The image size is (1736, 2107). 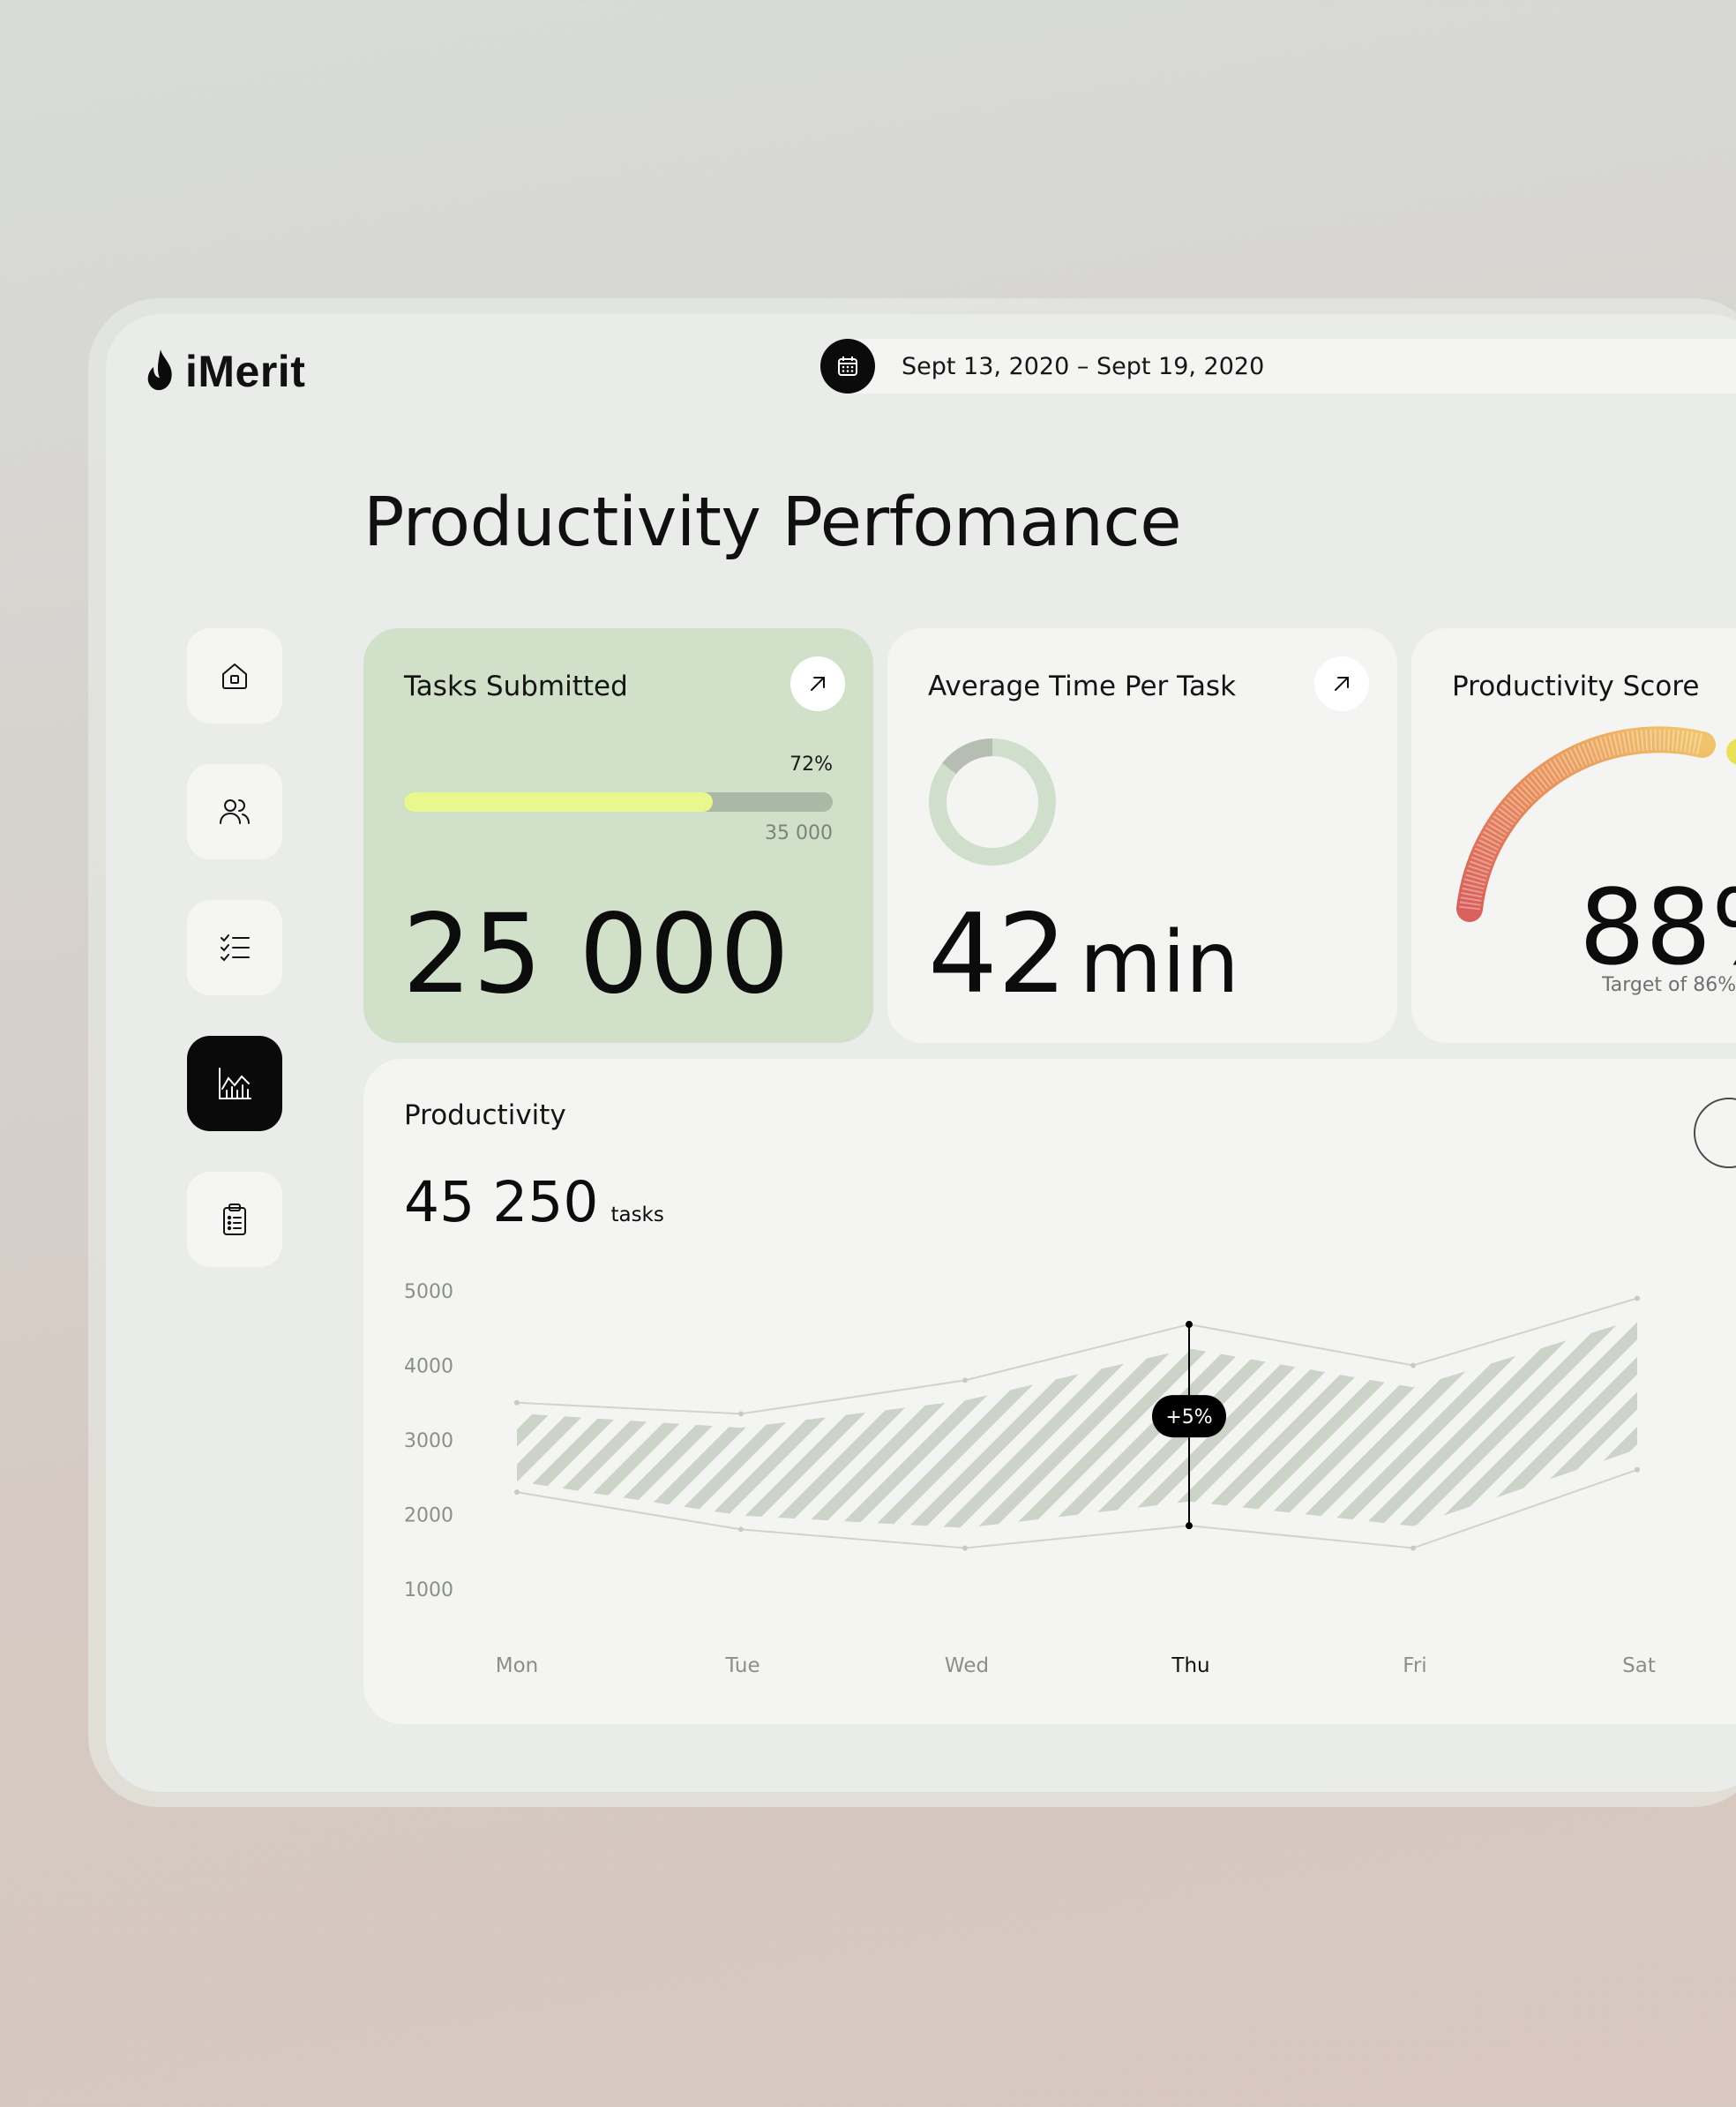 I want to click on progress-bar, so click(x=618, y=802).